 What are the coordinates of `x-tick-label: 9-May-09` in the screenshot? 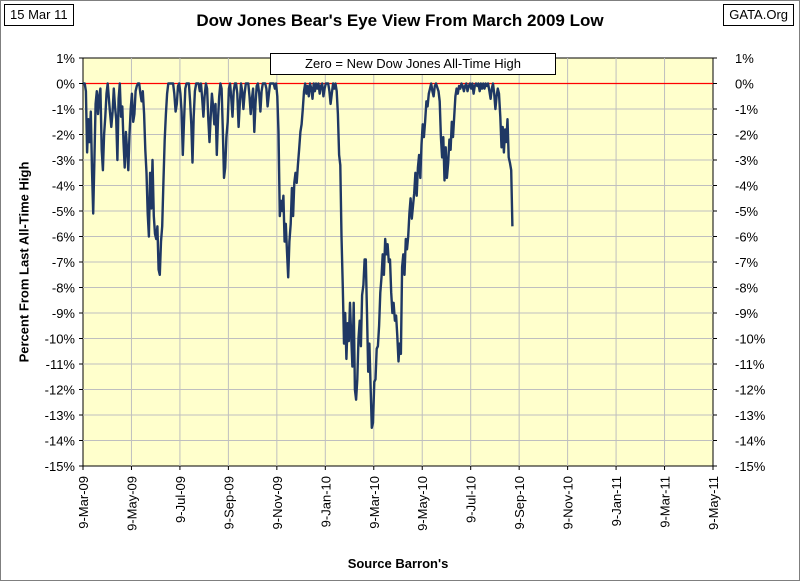 It's located at (131, 503).